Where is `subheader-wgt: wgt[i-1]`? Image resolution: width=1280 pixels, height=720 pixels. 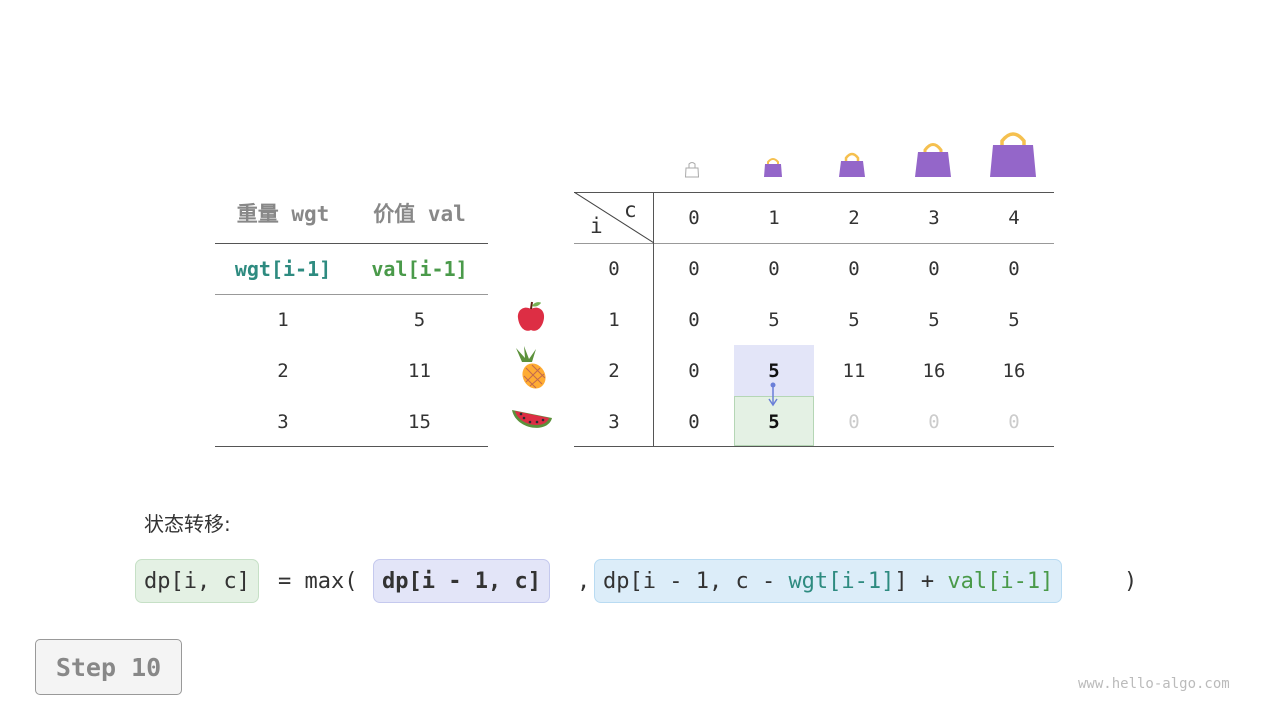
subheader-wgt: wgt[i-1] is located at coordinates (283, 268).